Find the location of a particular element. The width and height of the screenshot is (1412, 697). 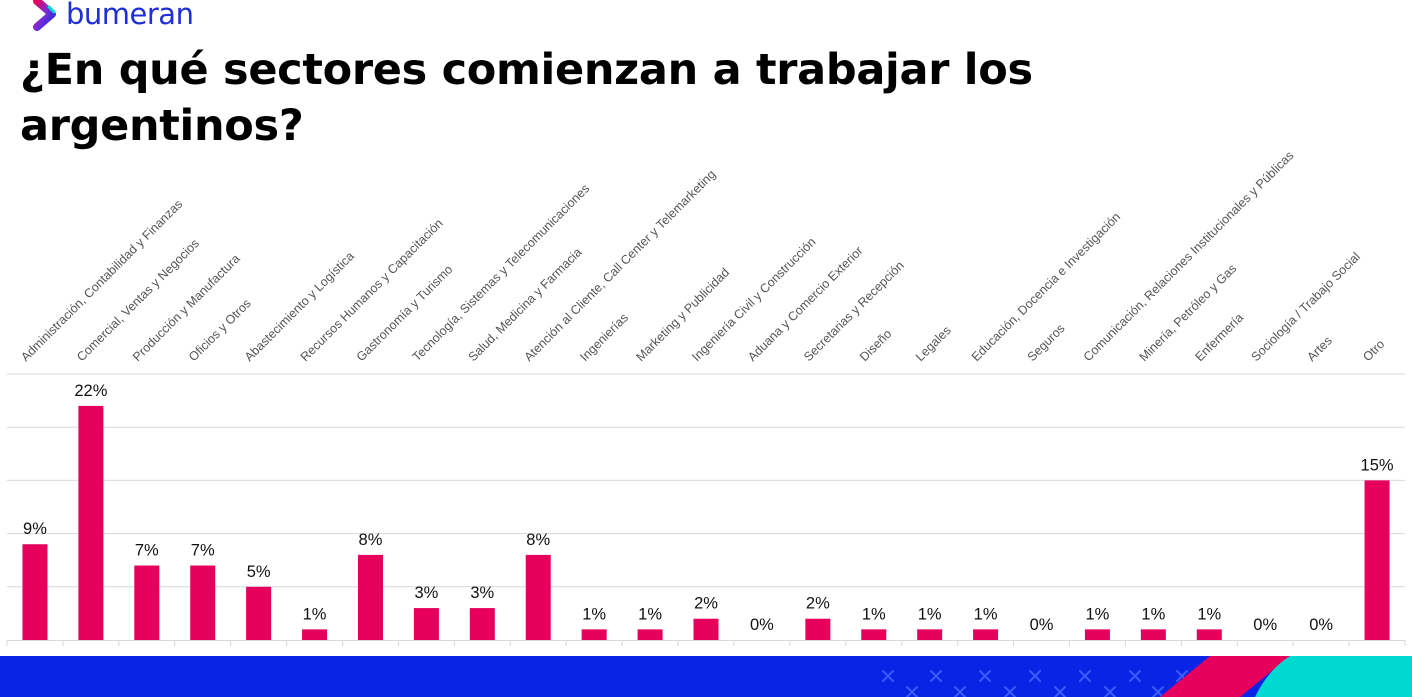

category-label: Seguros is located at coordinates (1046, 342).